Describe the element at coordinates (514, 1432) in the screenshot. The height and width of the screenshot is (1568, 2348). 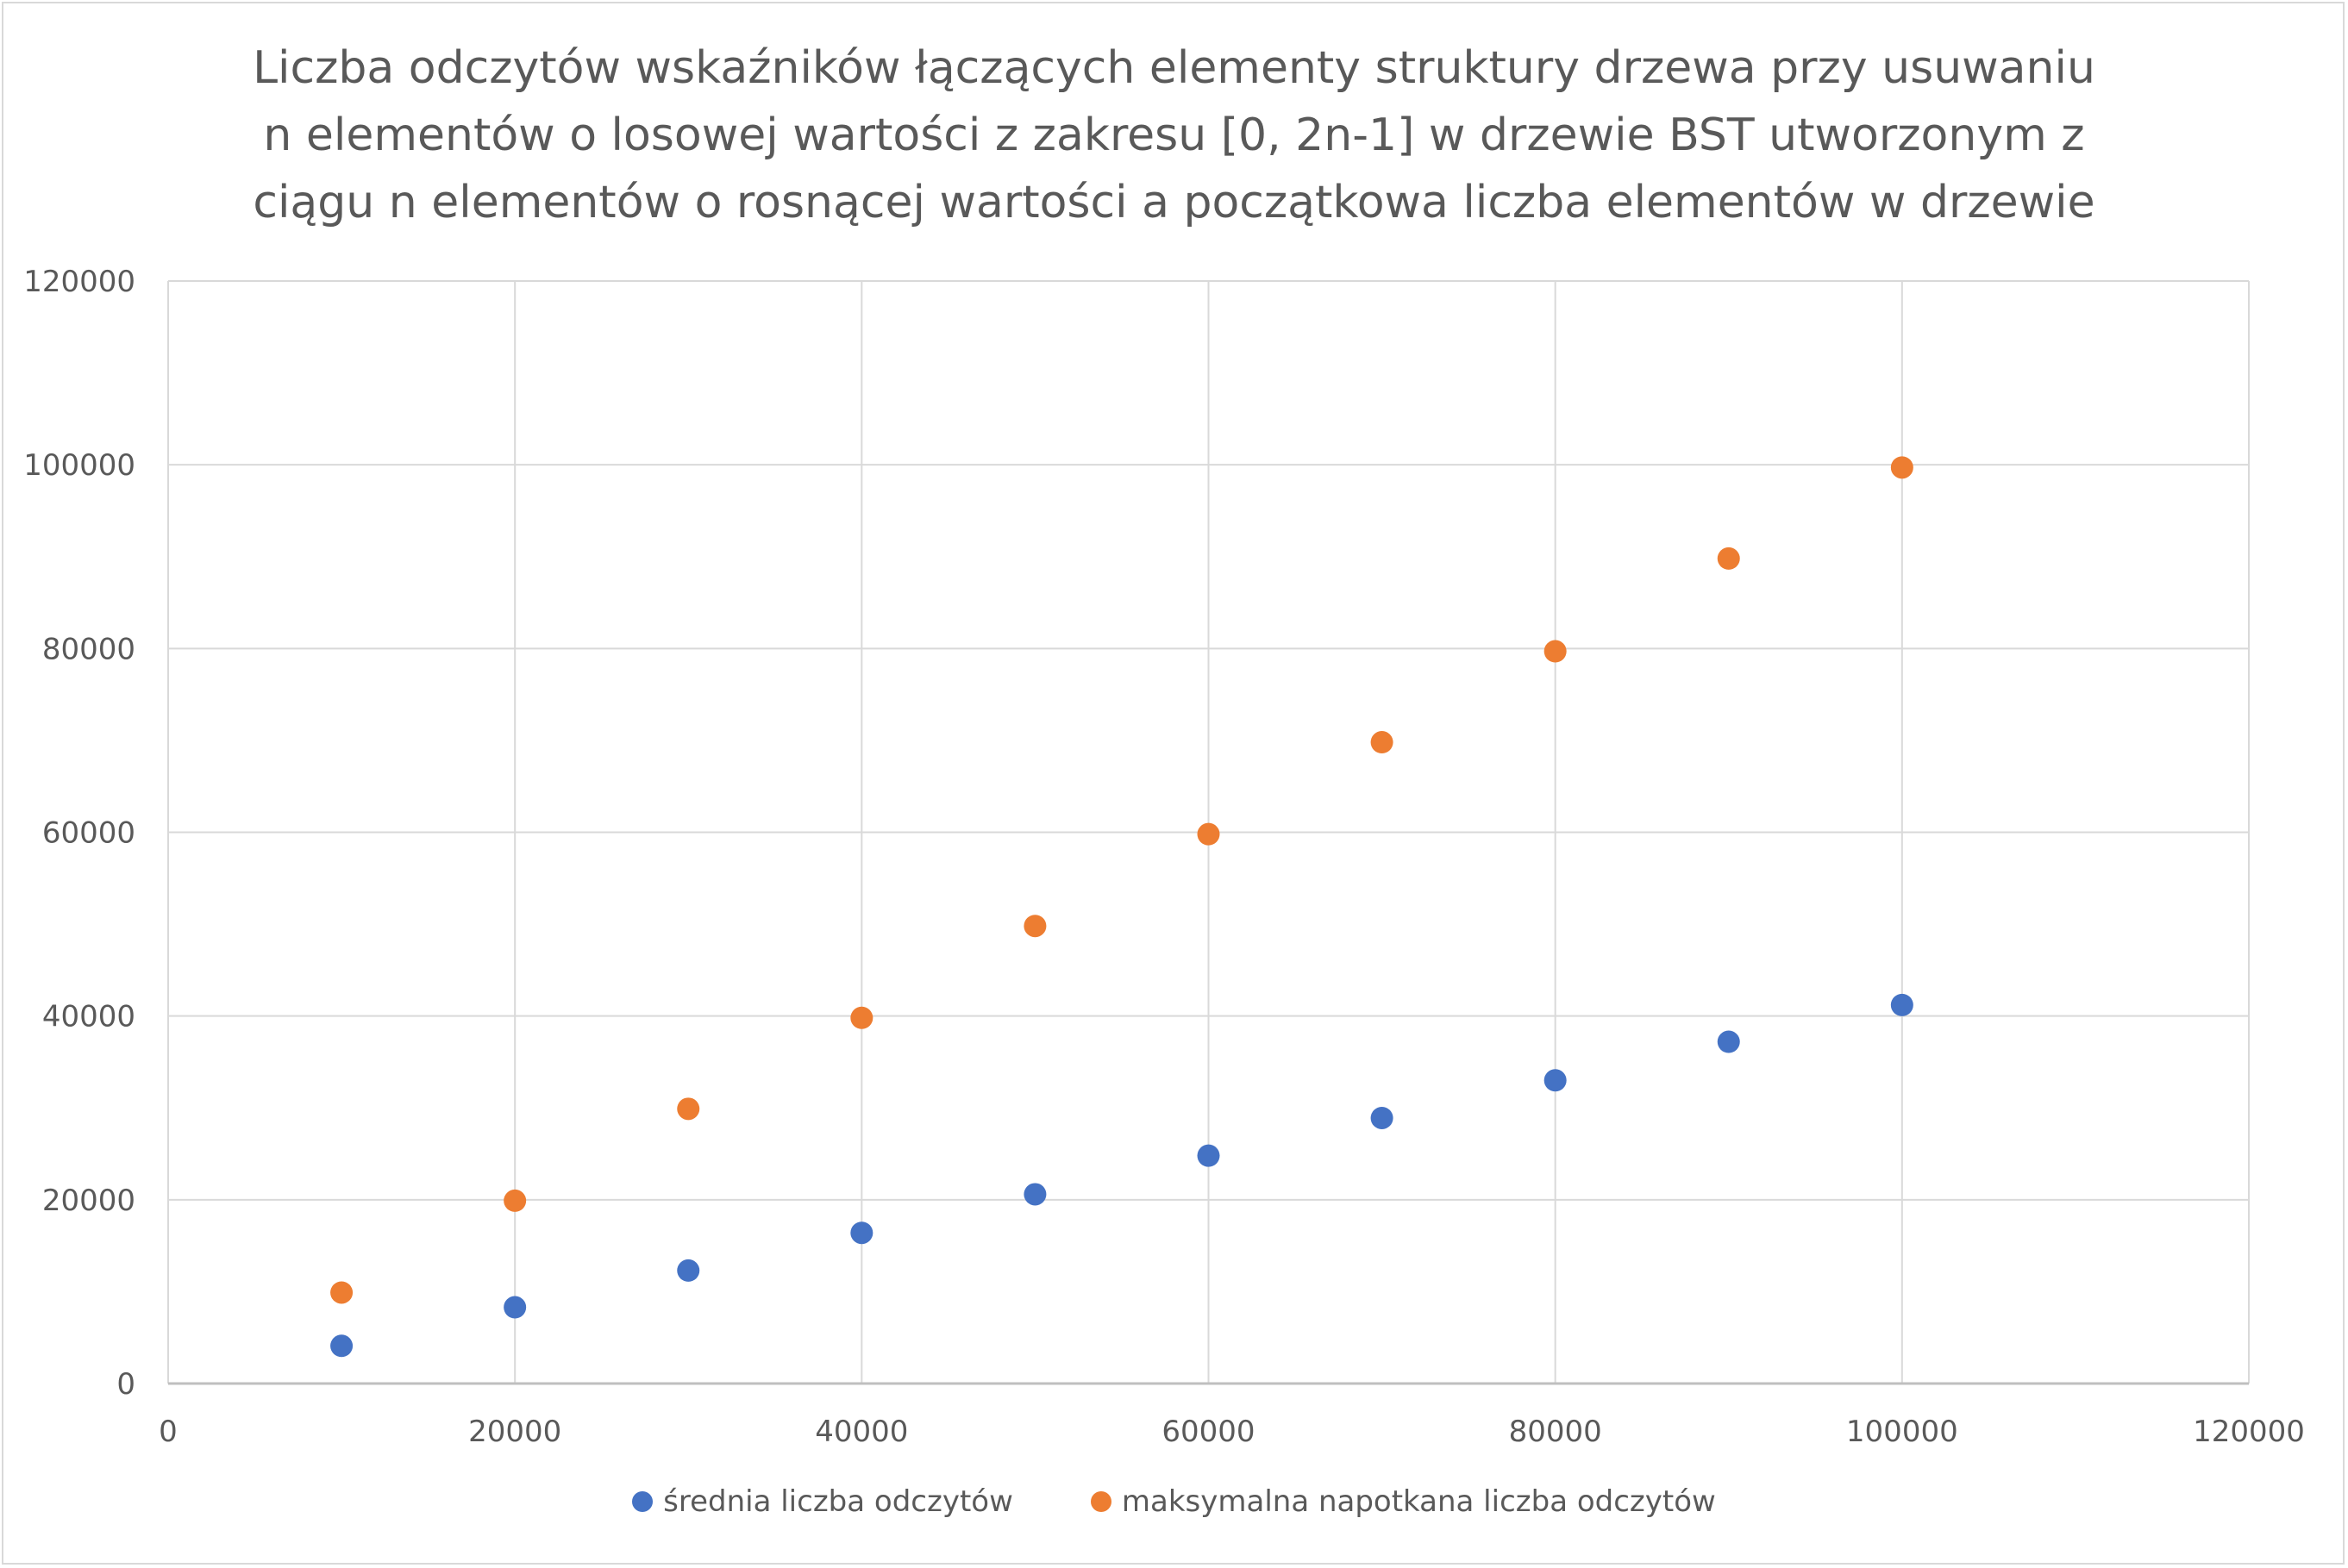
I see `x-tick-label: 20000` at that location.